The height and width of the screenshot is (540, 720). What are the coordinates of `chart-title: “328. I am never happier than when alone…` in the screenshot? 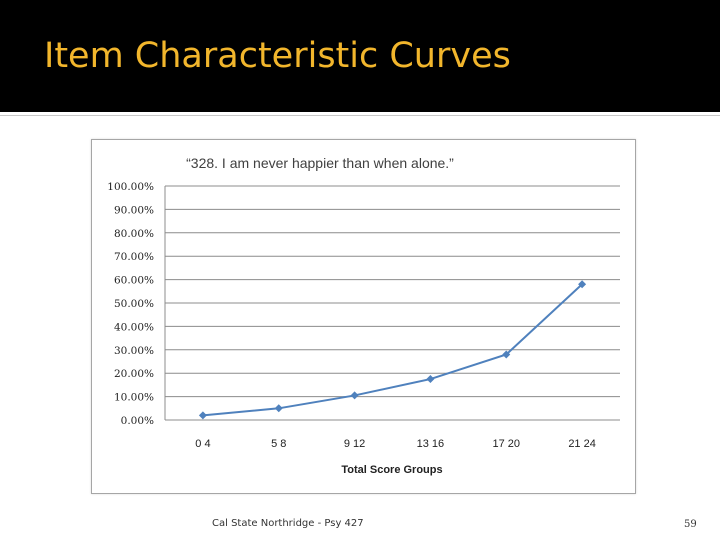 It's located at (320, 163).